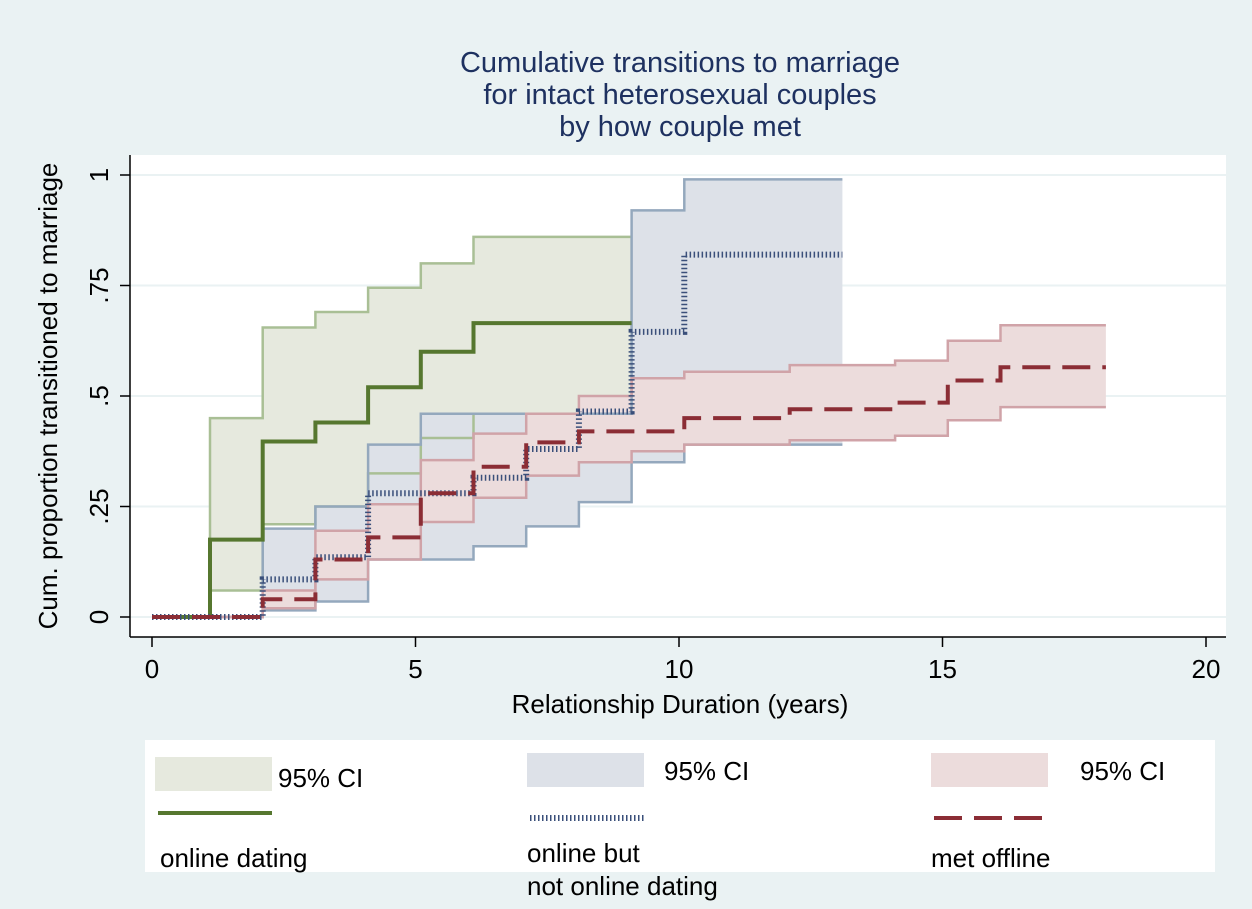 Image resolution: width=1252 pixels, height=909 pixels. I want to click on x-tick-label: 0, so click(152, 669).